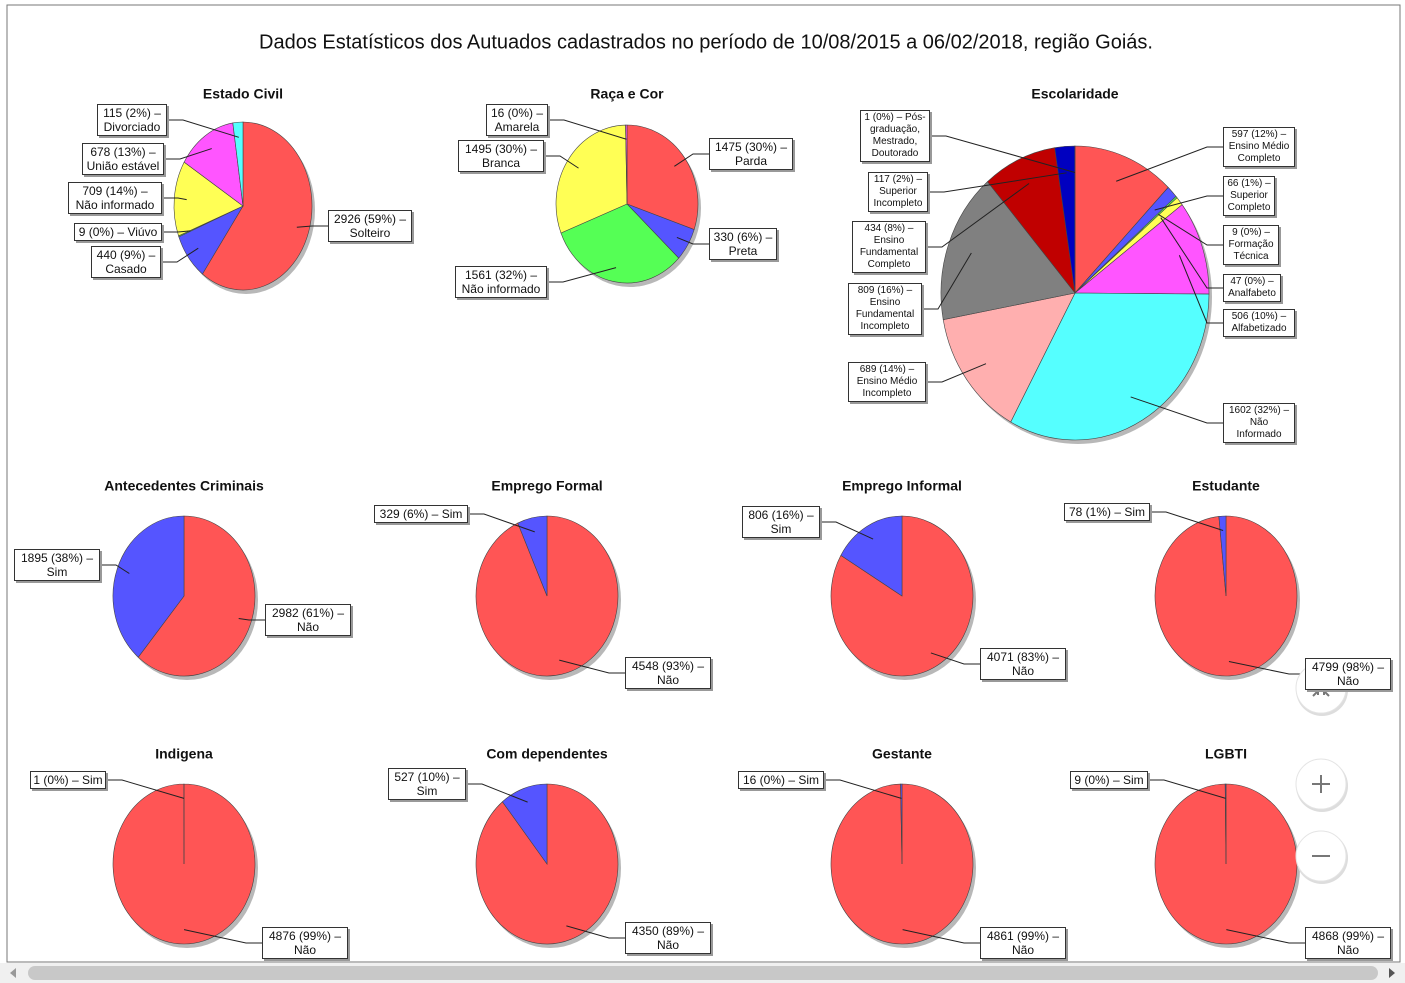 The height and width of the screenshot is (983, 1405). Describe the element at coordinates (768, 780) in the screenshot. I see `slice-value: 16 (0%) –` at that location.